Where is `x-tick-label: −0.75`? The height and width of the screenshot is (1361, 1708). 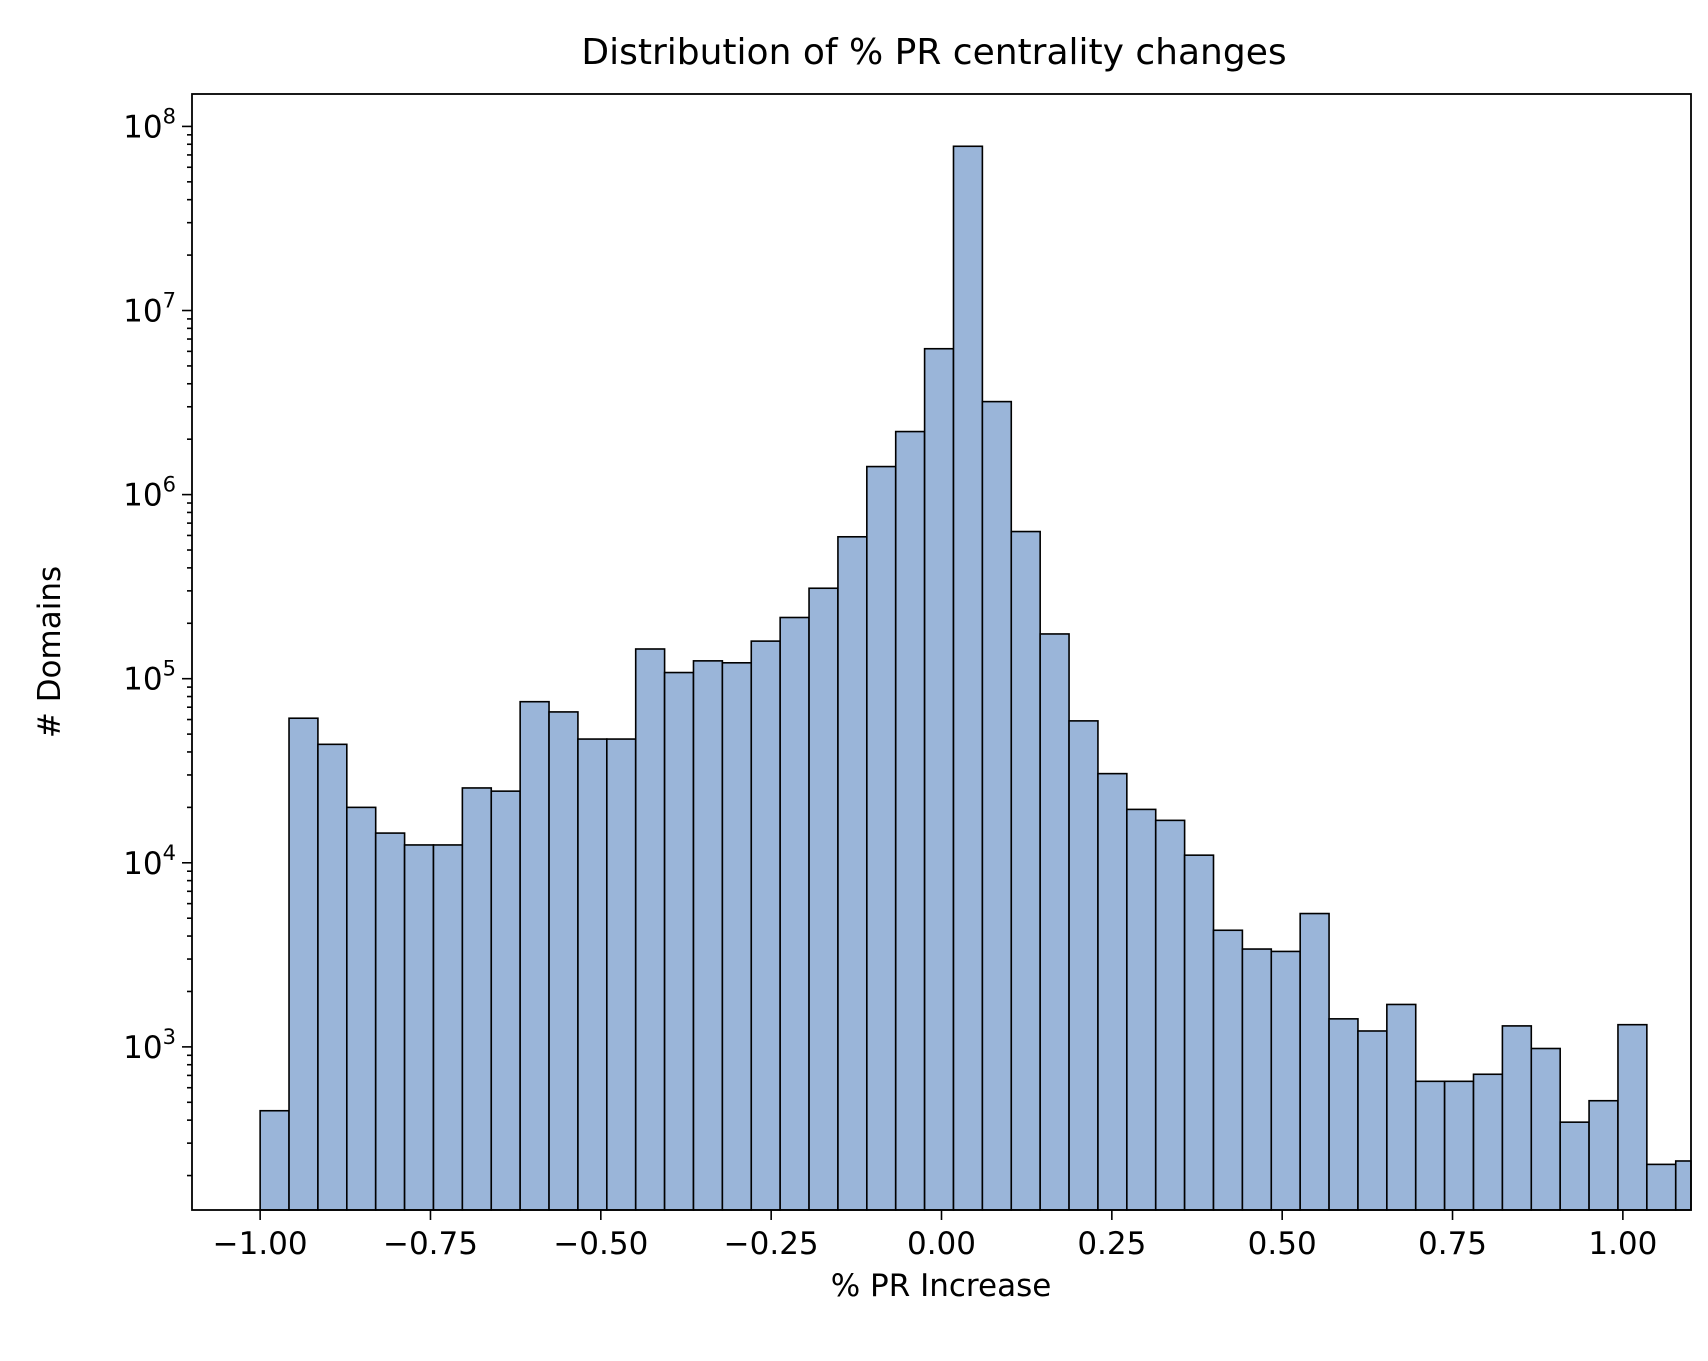 x-tick-label: −0.75 is located at coordinates (430, 1244).